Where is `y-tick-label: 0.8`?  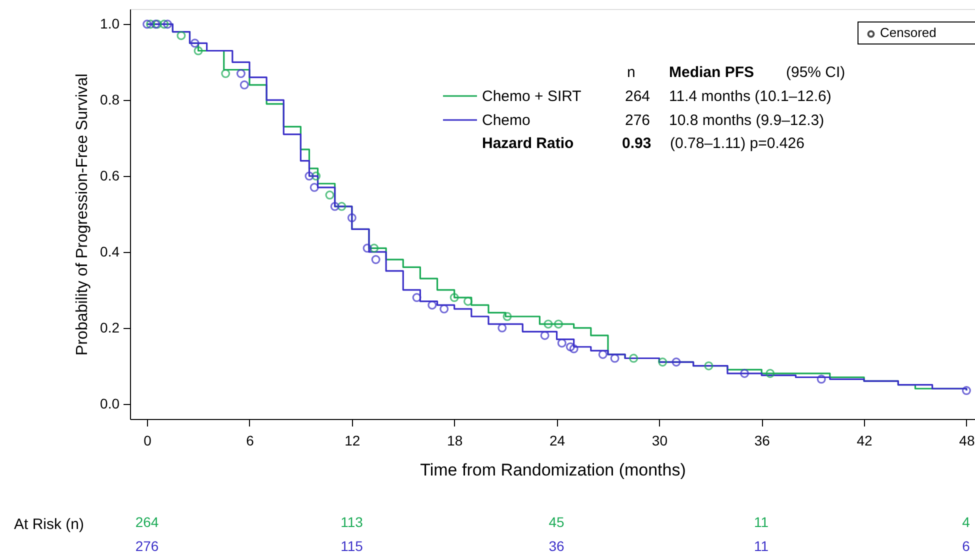 y-tick-label: 0.8 is located at coordinates (110, 100).